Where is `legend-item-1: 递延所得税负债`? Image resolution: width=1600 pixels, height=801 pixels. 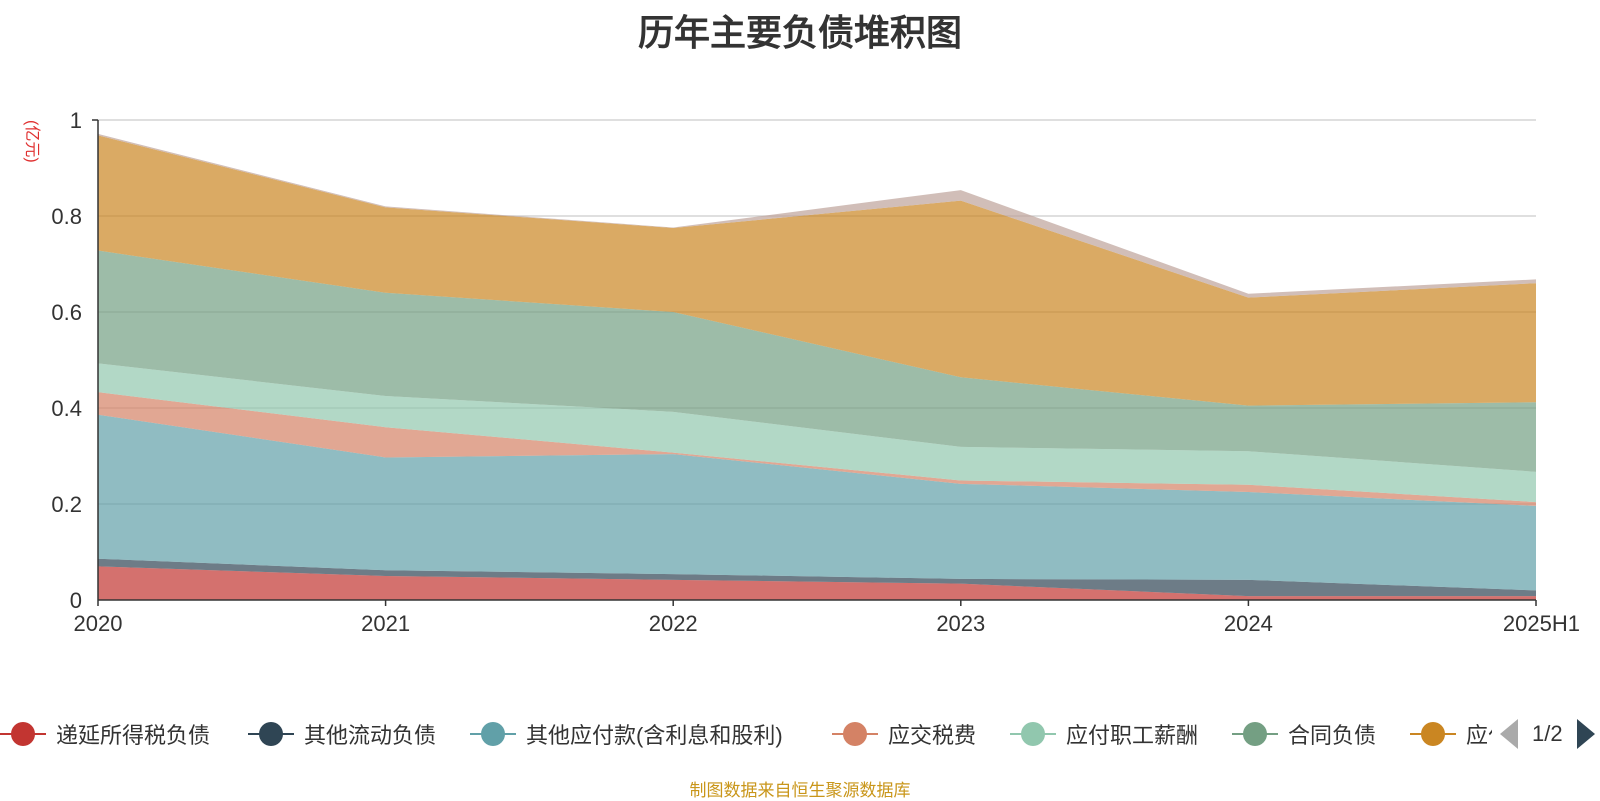
legend-item-1: 递延所得税负债 is located at coordinates (105, 734).